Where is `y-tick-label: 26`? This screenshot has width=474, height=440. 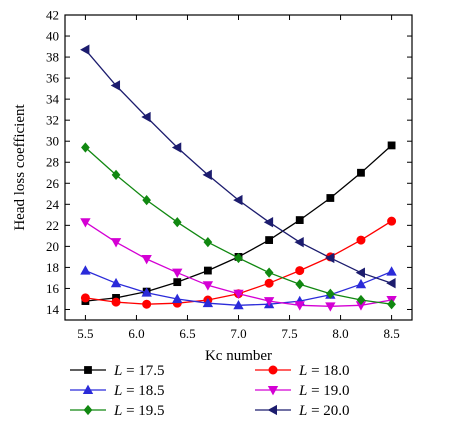
y-tick-label: 26 is located at coordinates (53, 183).